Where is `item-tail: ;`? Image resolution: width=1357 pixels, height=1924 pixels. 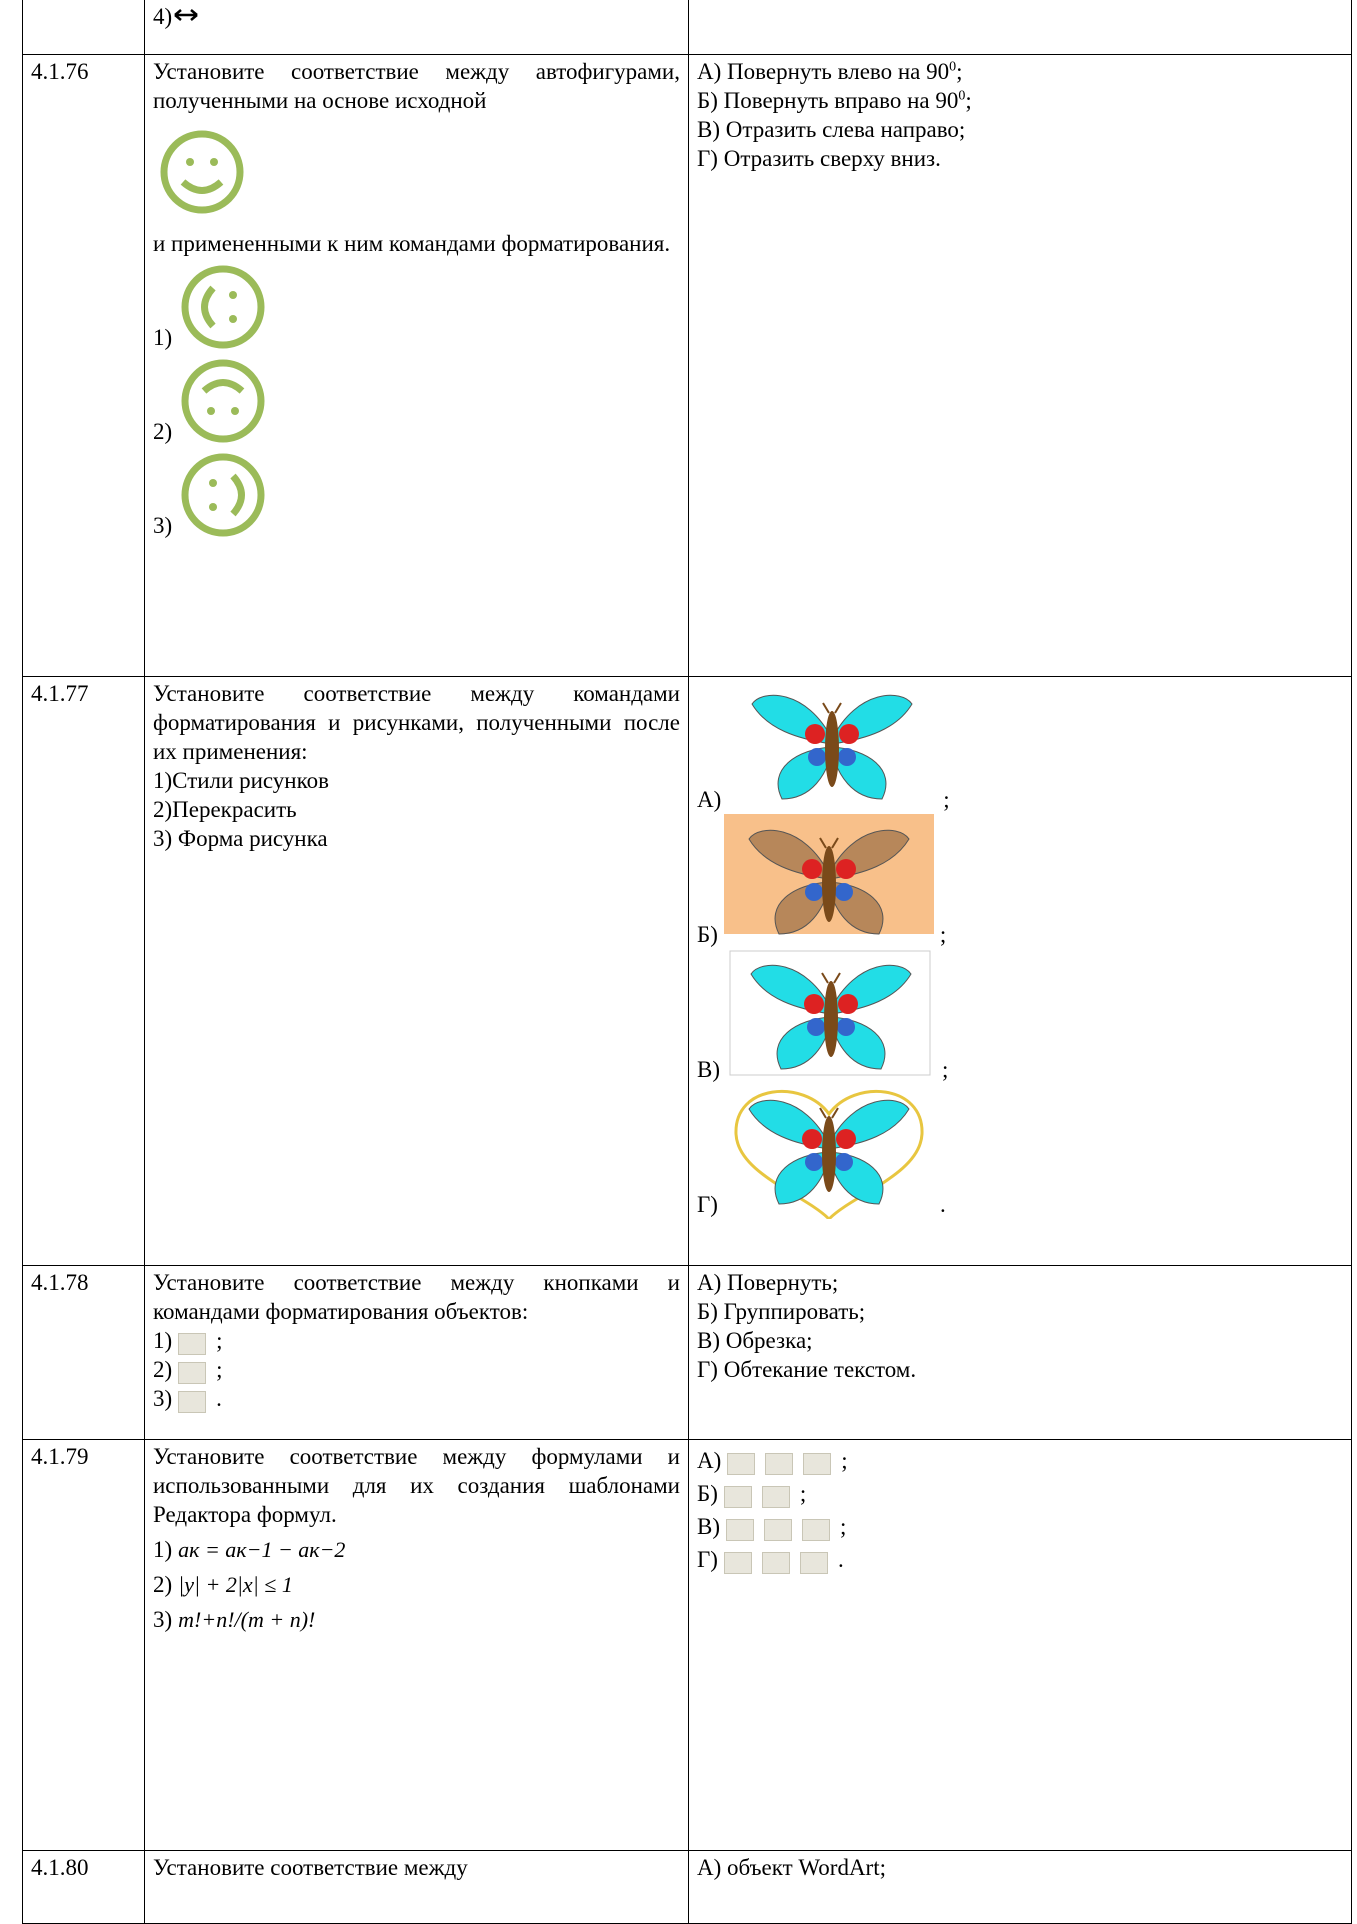 item-tail: ; is located at coordinates (219, 1369).